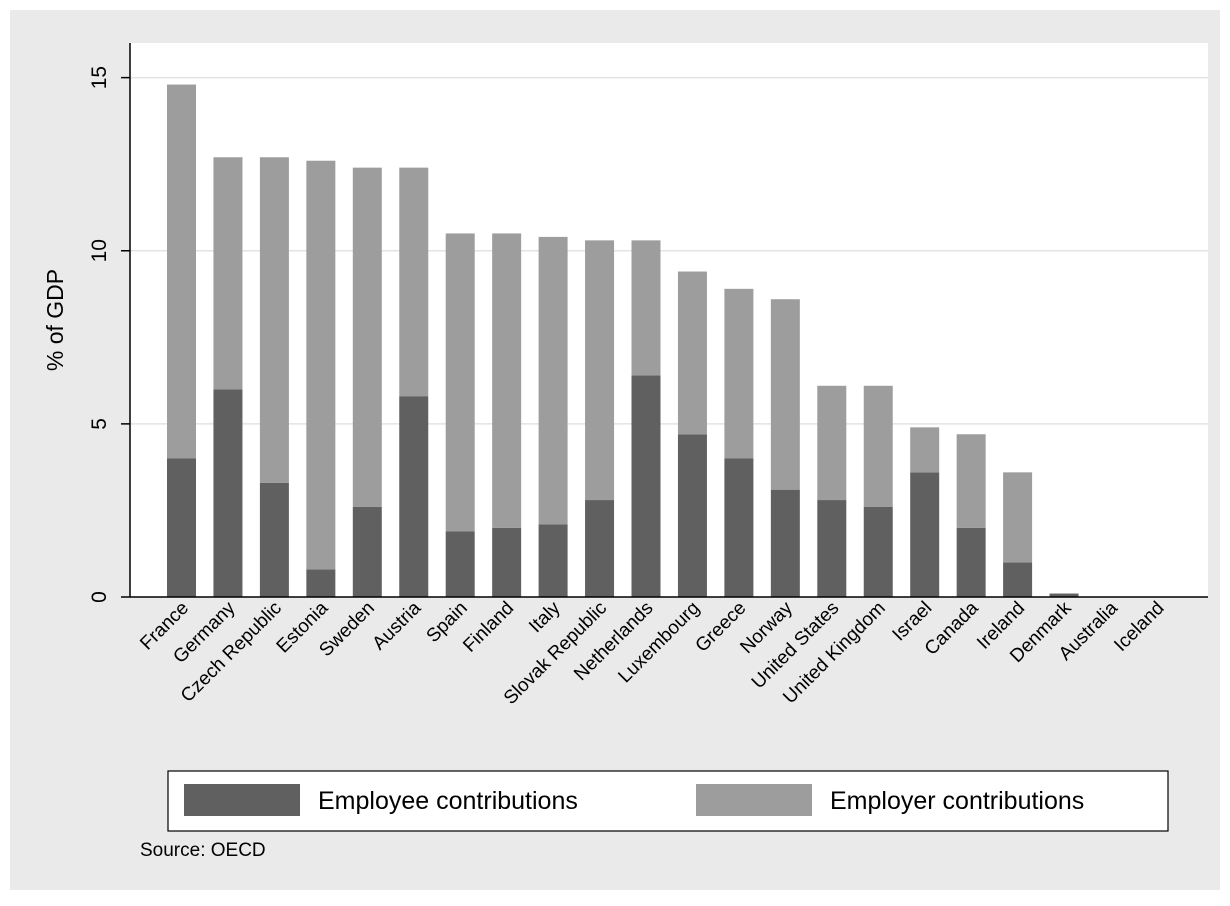 Image resolution: width=1230 pixels, height=906 pixels. Describe the element at coordinates (957, 801) in the screenshot. I see `legend-label-employer: Employer contributions` at that location.